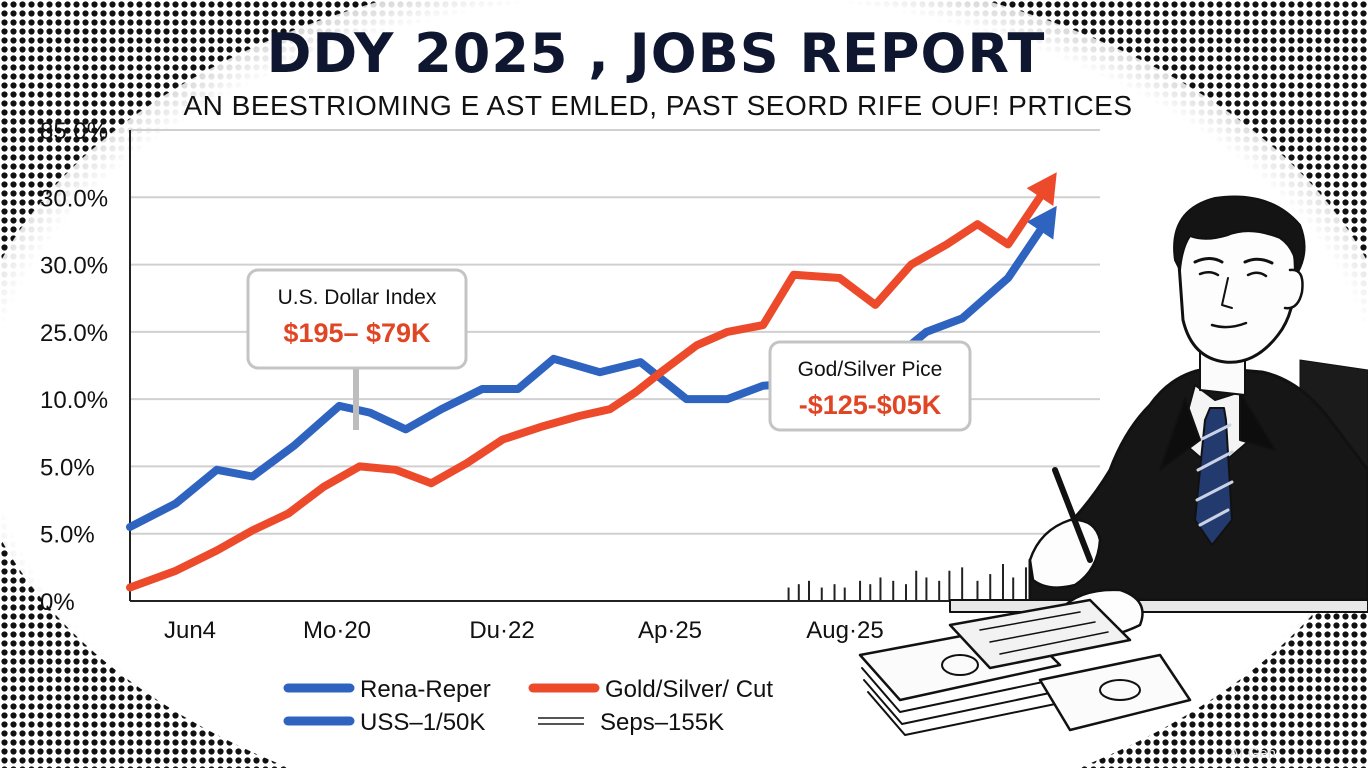 The image size is (1368, 768). Describe the element at coordinates (425, 689) in the screenshot. I see `legend-label: Rena-Reper` at that location.